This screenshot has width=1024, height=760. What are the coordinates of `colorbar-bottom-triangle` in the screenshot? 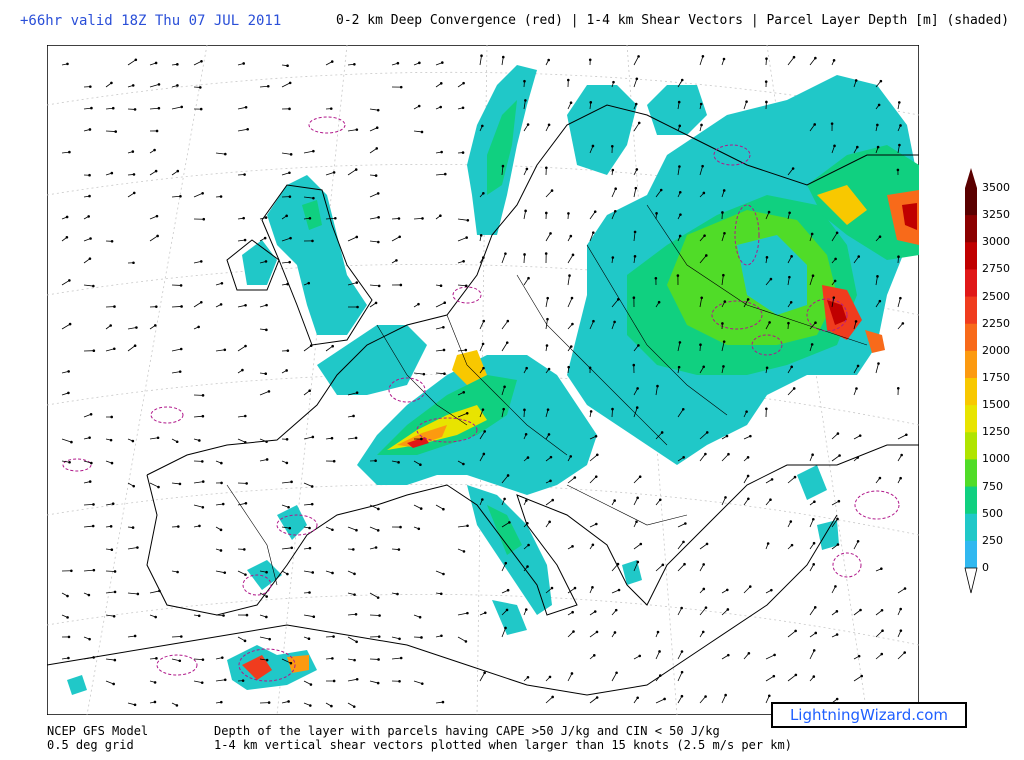 It's located at (971, 580).